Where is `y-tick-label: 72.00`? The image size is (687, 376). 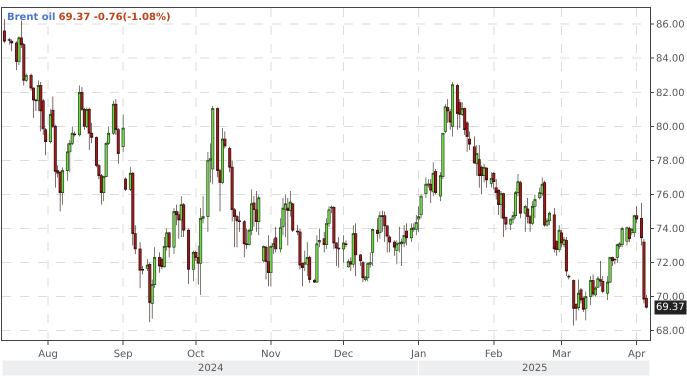
y-tick-label: 72.00 is located at coordinates (670, 264).